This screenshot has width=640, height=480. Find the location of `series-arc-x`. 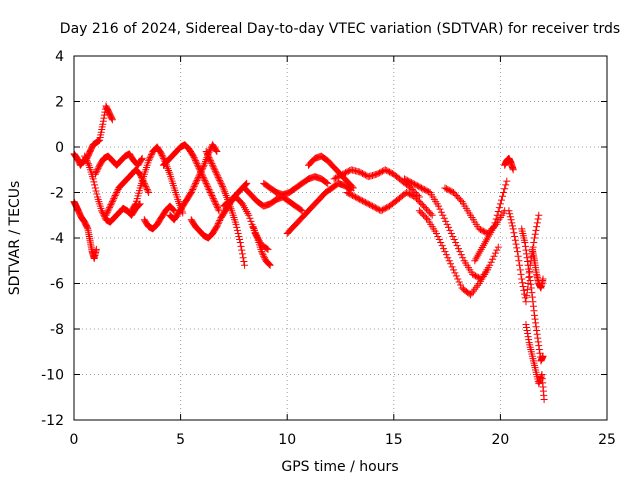

series-arc-x is located at coordinates (509, 164).